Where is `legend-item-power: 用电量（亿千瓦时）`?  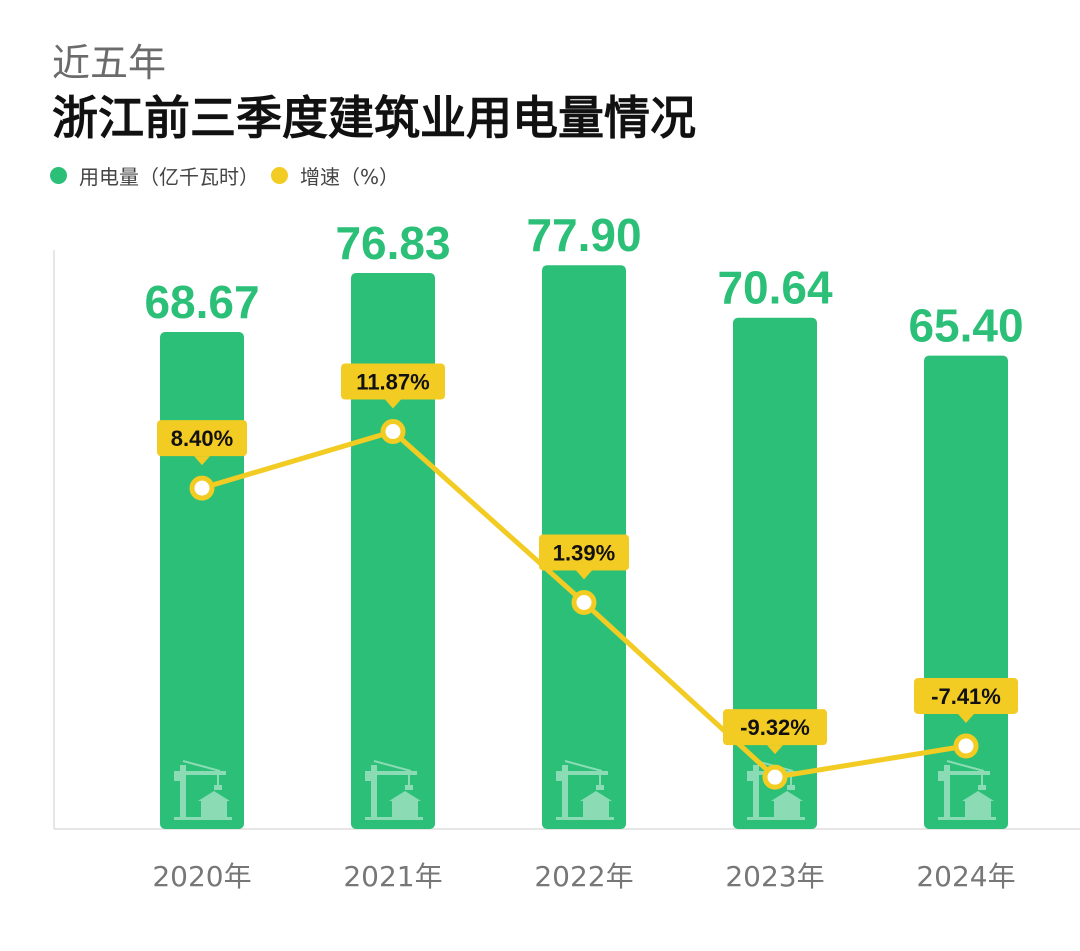 legend-item-power: 用电量（亿千瓦时） is located at coordinates (154, 175).